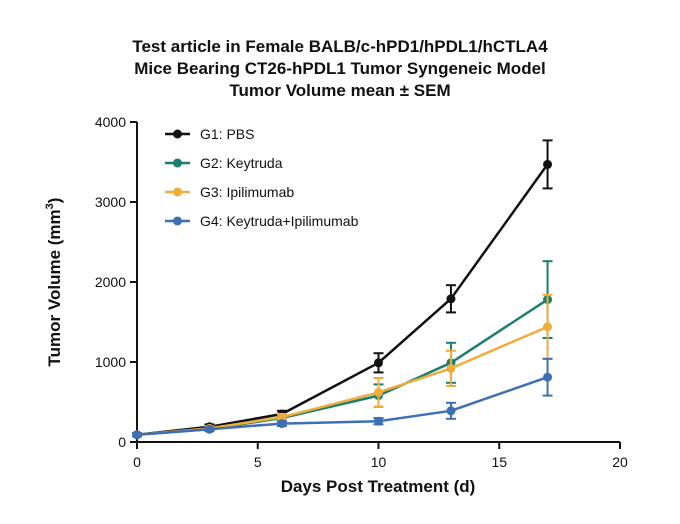  I want to click on chart-title-line-3: Tumor Volume mean ± SEM, so click(339, 90).